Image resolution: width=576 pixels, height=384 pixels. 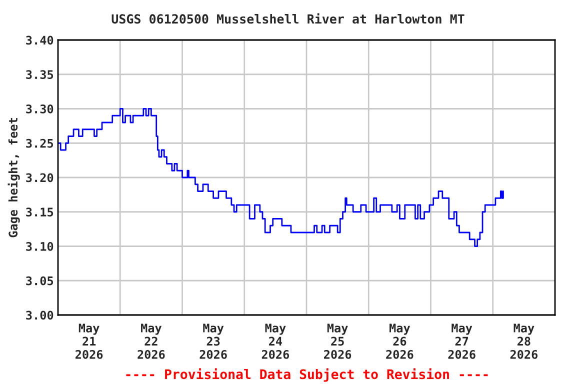 I want to click on x-tick-label: May 22 2026, so click(x=151, y=341).